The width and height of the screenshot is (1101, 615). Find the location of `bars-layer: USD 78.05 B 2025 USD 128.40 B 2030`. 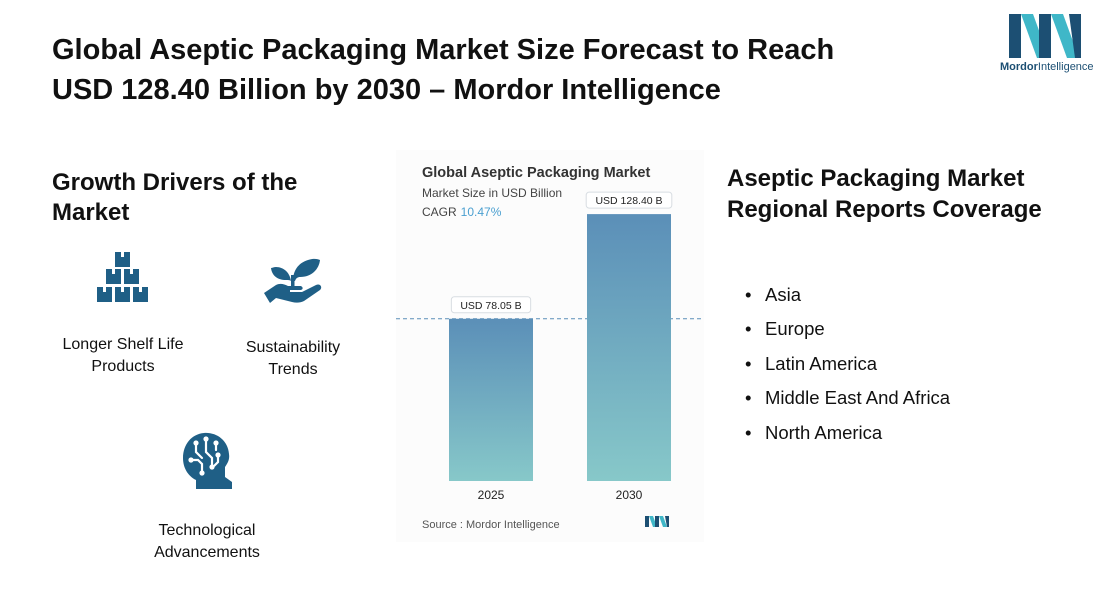

bars-layer: USD 78.05 B 2025 USD 128.40 B 2030 is located at coordinates (550, 346).